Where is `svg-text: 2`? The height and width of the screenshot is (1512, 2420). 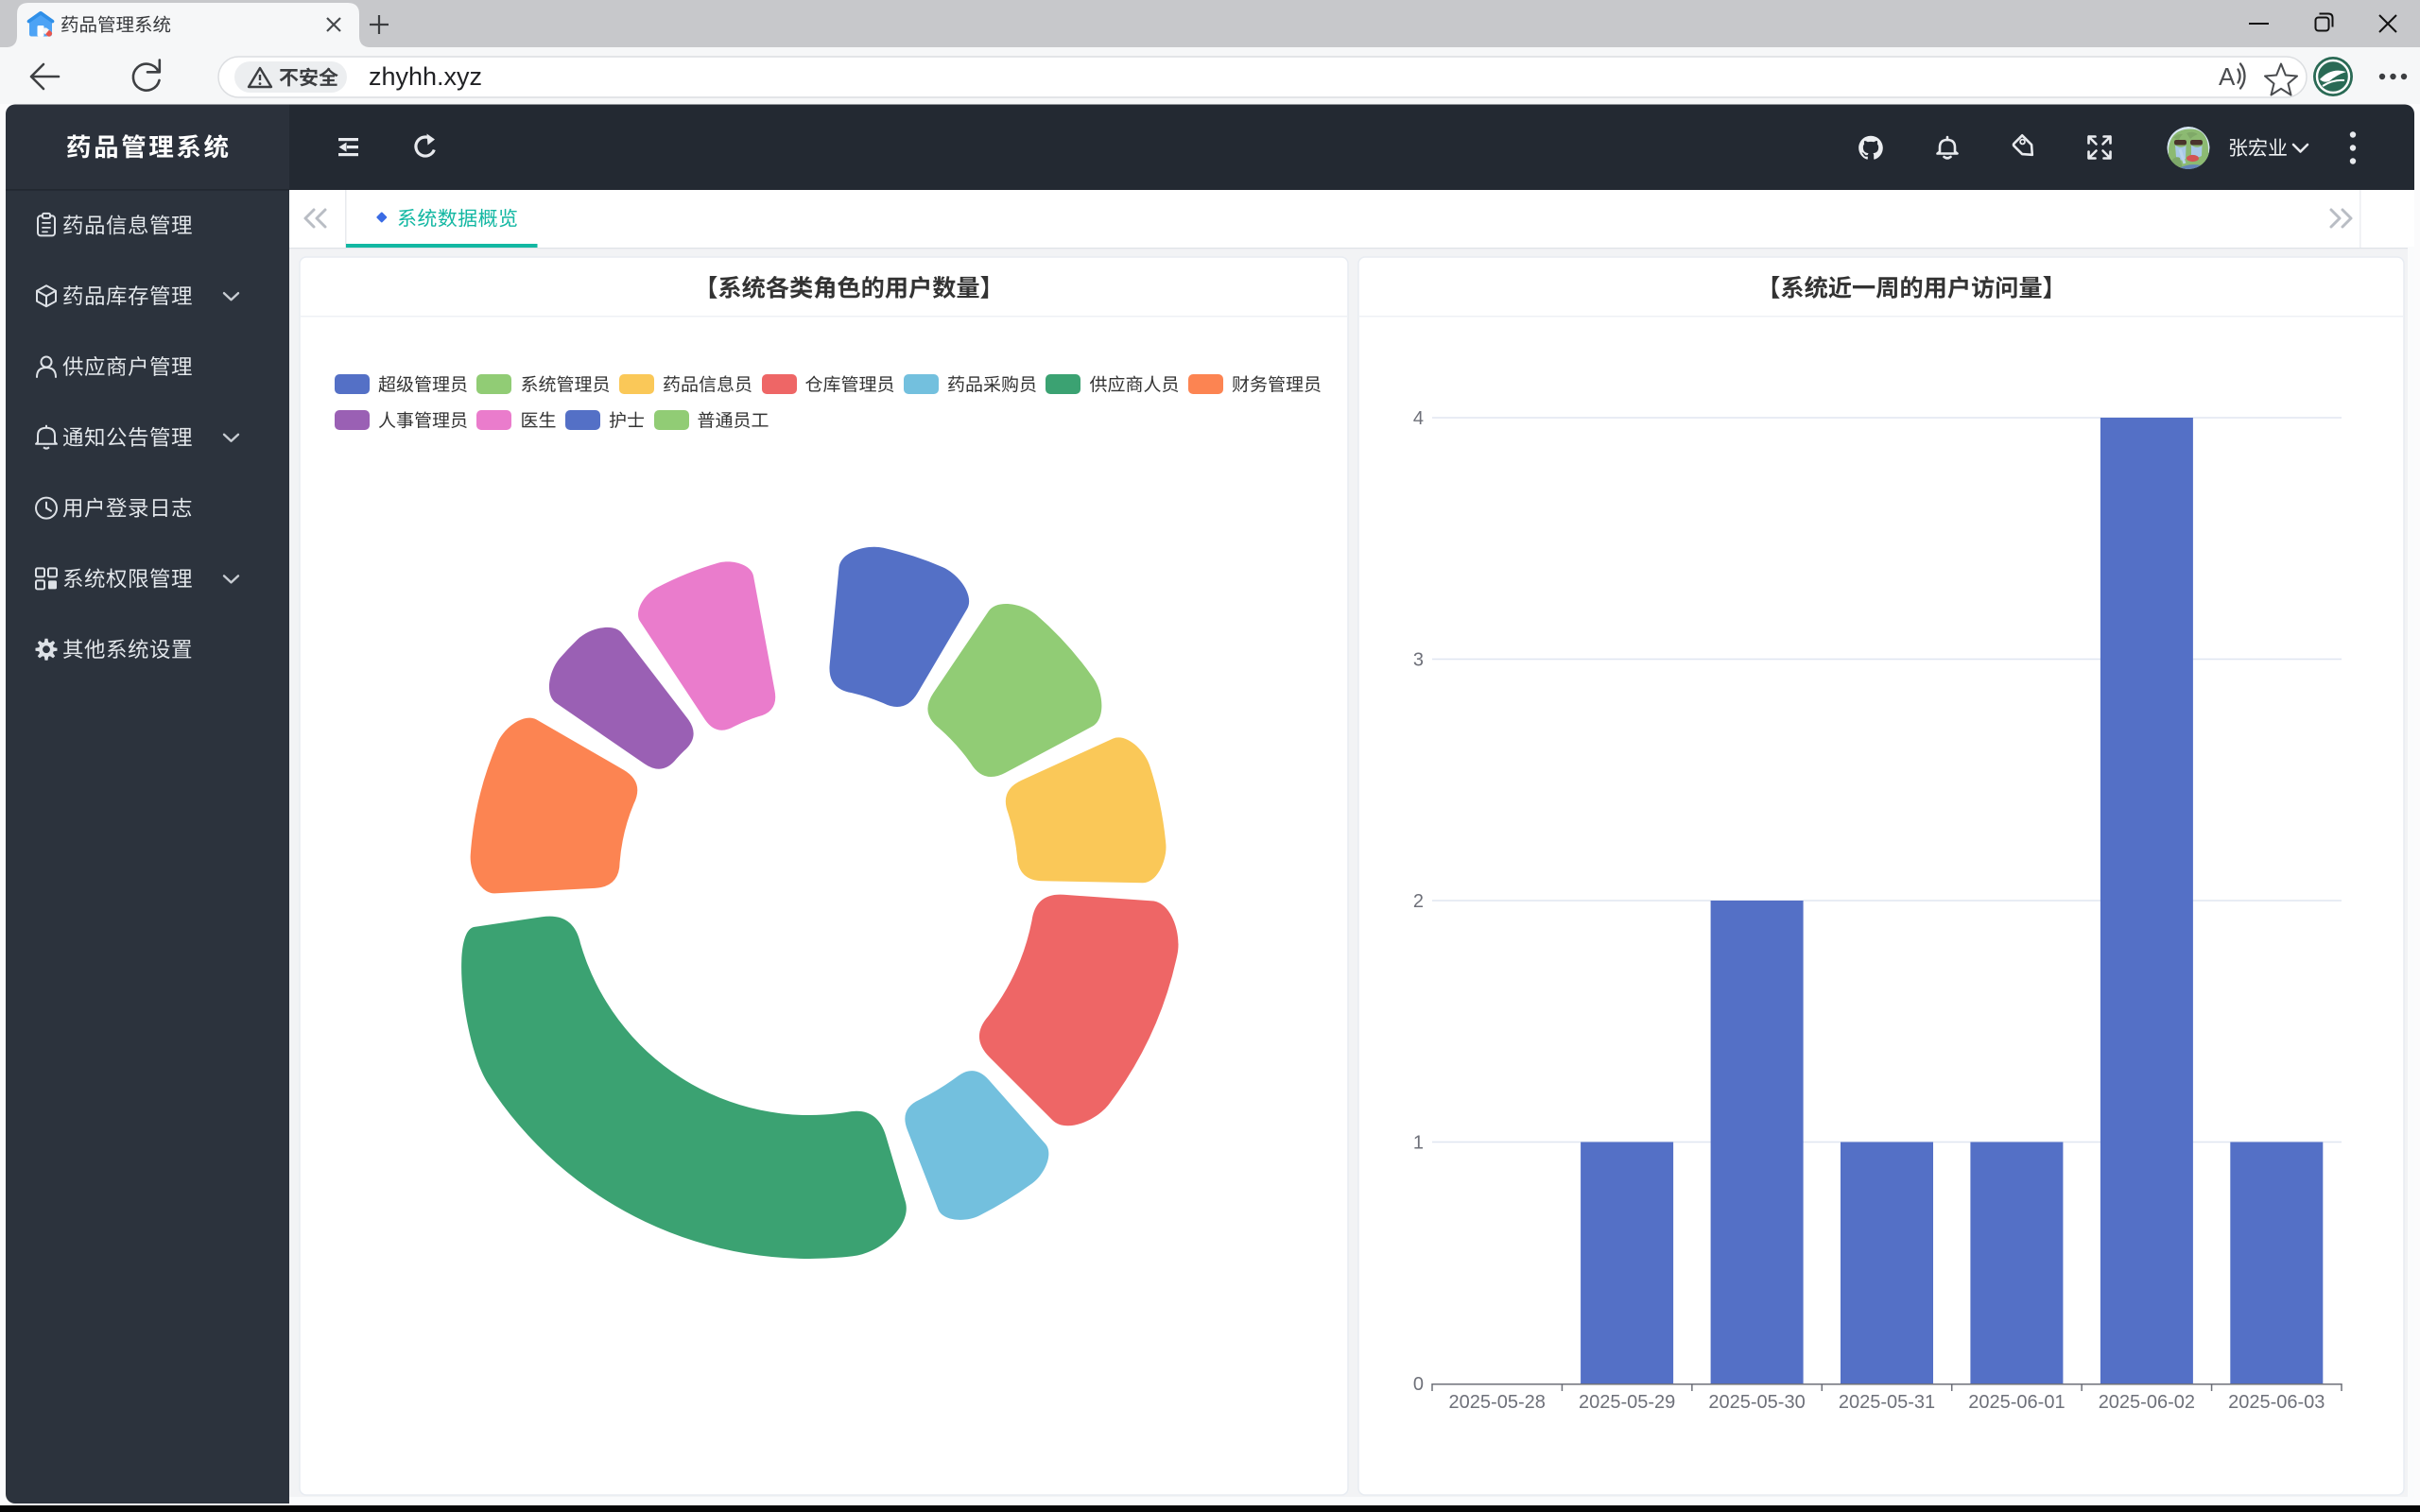 svg-text: 2 is located at coordinates (1418, 901).